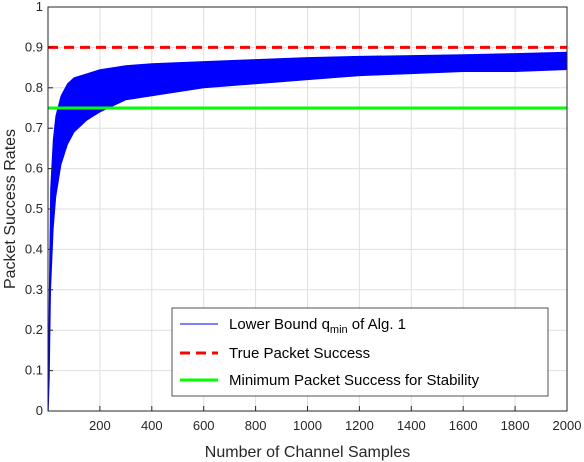 This screenshot has height=462, width=584. Describe the element at coordinates (34, 208) in the screenshot. I see `y-tick-label: 0.5` at that location.